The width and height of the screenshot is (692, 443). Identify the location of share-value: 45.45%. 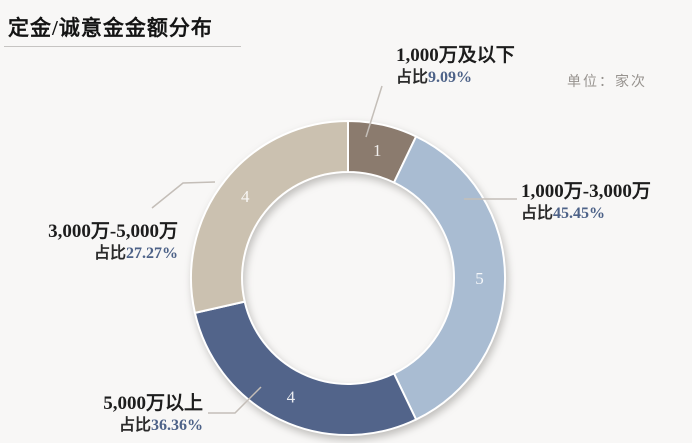
(579, 213).